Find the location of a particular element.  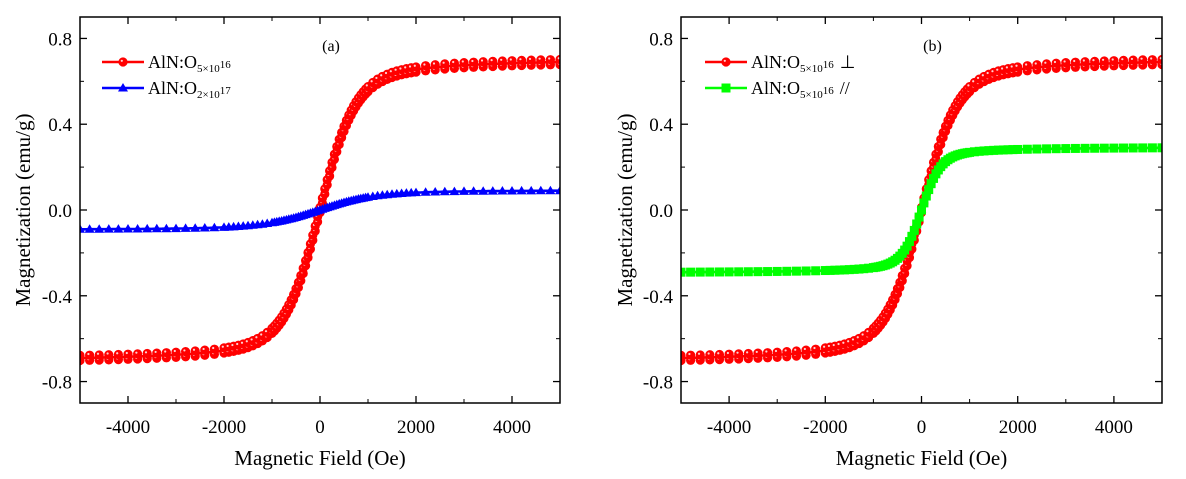

legend-suffix: // is located at coordinates (845, 88).